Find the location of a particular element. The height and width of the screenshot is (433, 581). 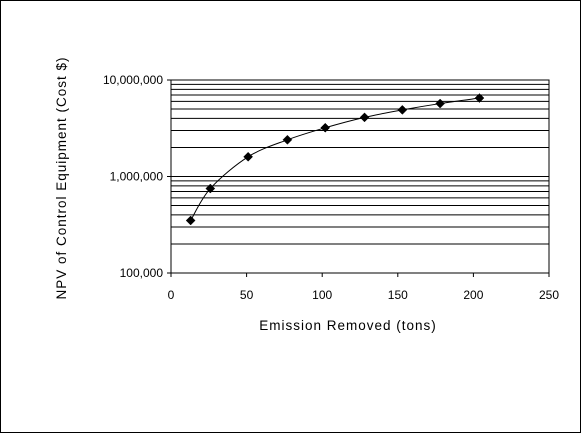

y-axis: 100,000 1,000,000 10,000,000 is located at coordinates (137, 176).